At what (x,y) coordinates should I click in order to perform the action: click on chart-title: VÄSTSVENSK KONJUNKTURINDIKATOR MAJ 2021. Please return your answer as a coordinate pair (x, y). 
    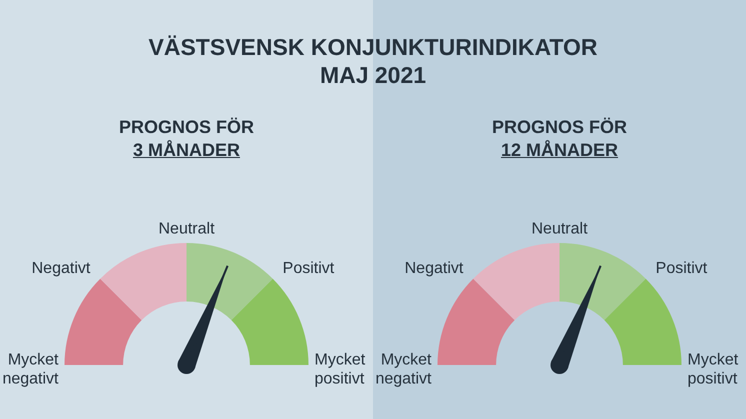
    Looking at the image, I should click on (373, 61).